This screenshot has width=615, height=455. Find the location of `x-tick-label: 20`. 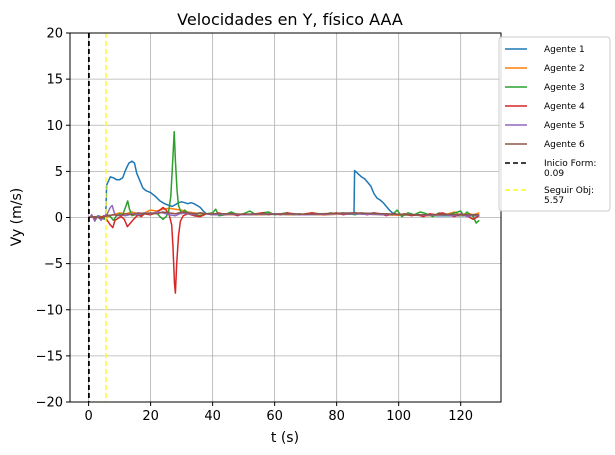

x-tick-label: 20 is located at coordinates (150, 416).